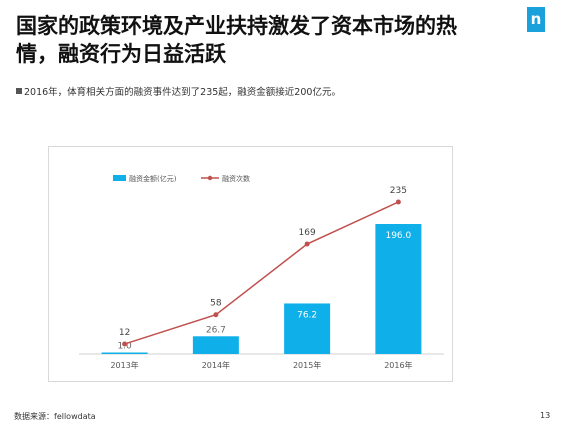  Describe the element at coordinates (19, 91) in the screenshot. I see `bullet-square-icon` at that location.